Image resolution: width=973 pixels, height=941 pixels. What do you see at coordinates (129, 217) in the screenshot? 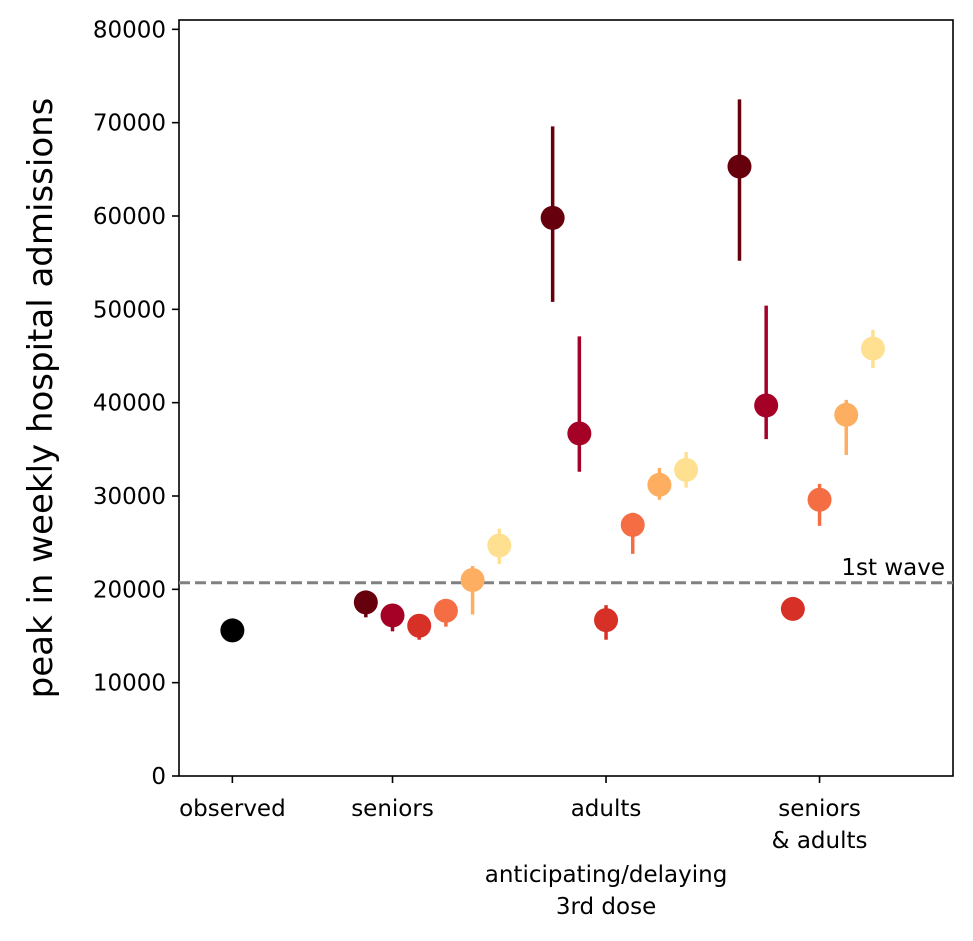
I see `y-tick-label: 60000` at bounding box center [129, 217].